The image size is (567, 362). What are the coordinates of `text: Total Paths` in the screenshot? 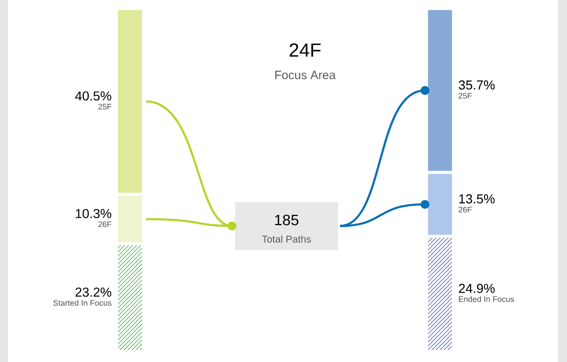 It's located at (286, 239).